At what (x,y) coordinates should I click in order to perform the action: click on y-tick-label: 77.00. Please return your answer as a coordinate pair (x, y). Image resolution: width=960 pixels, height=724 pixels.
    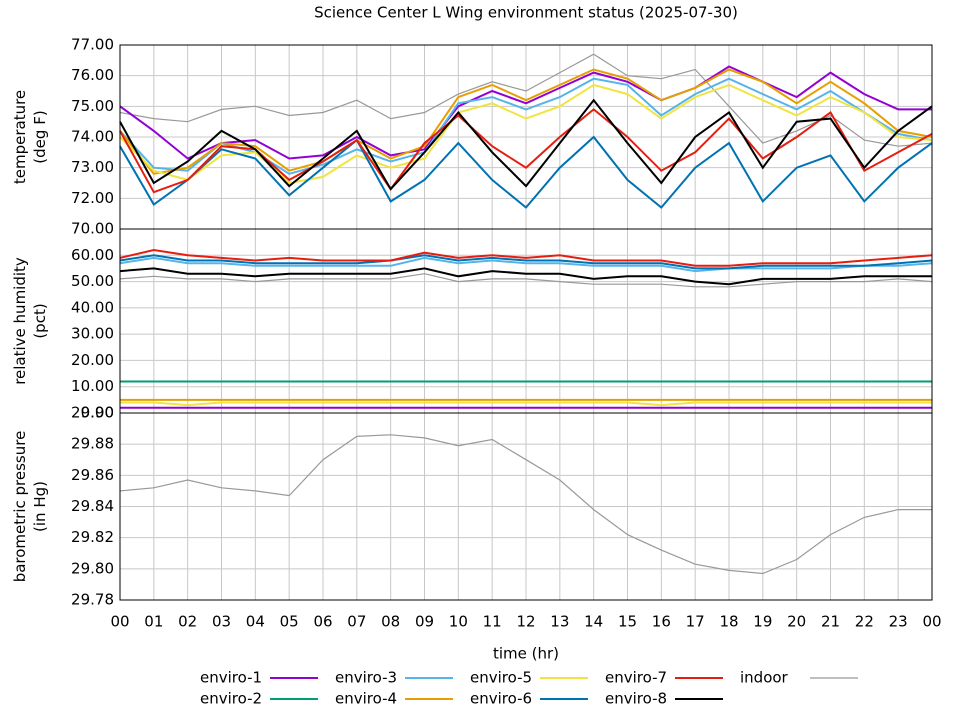
    Looking at the image, I should click on (92, 45).